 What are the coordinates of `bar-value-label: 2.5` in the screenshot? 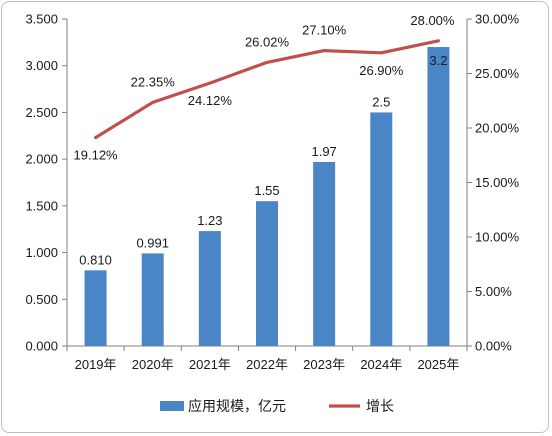 It's located at (381, 101).